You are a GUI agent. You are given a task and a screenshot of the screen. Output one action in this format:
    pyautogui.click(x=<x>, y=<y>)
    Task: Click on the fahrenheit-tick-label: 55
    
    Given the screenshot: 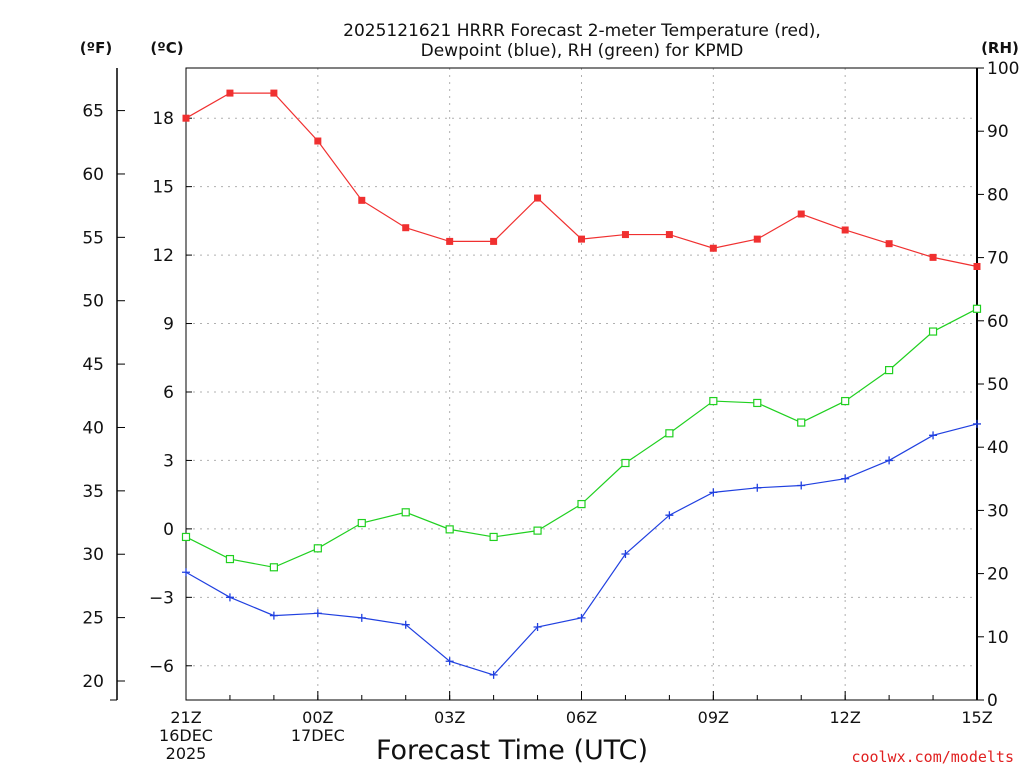 What is the action you would take?
    pyautogui.click(x=93, y=238)
    